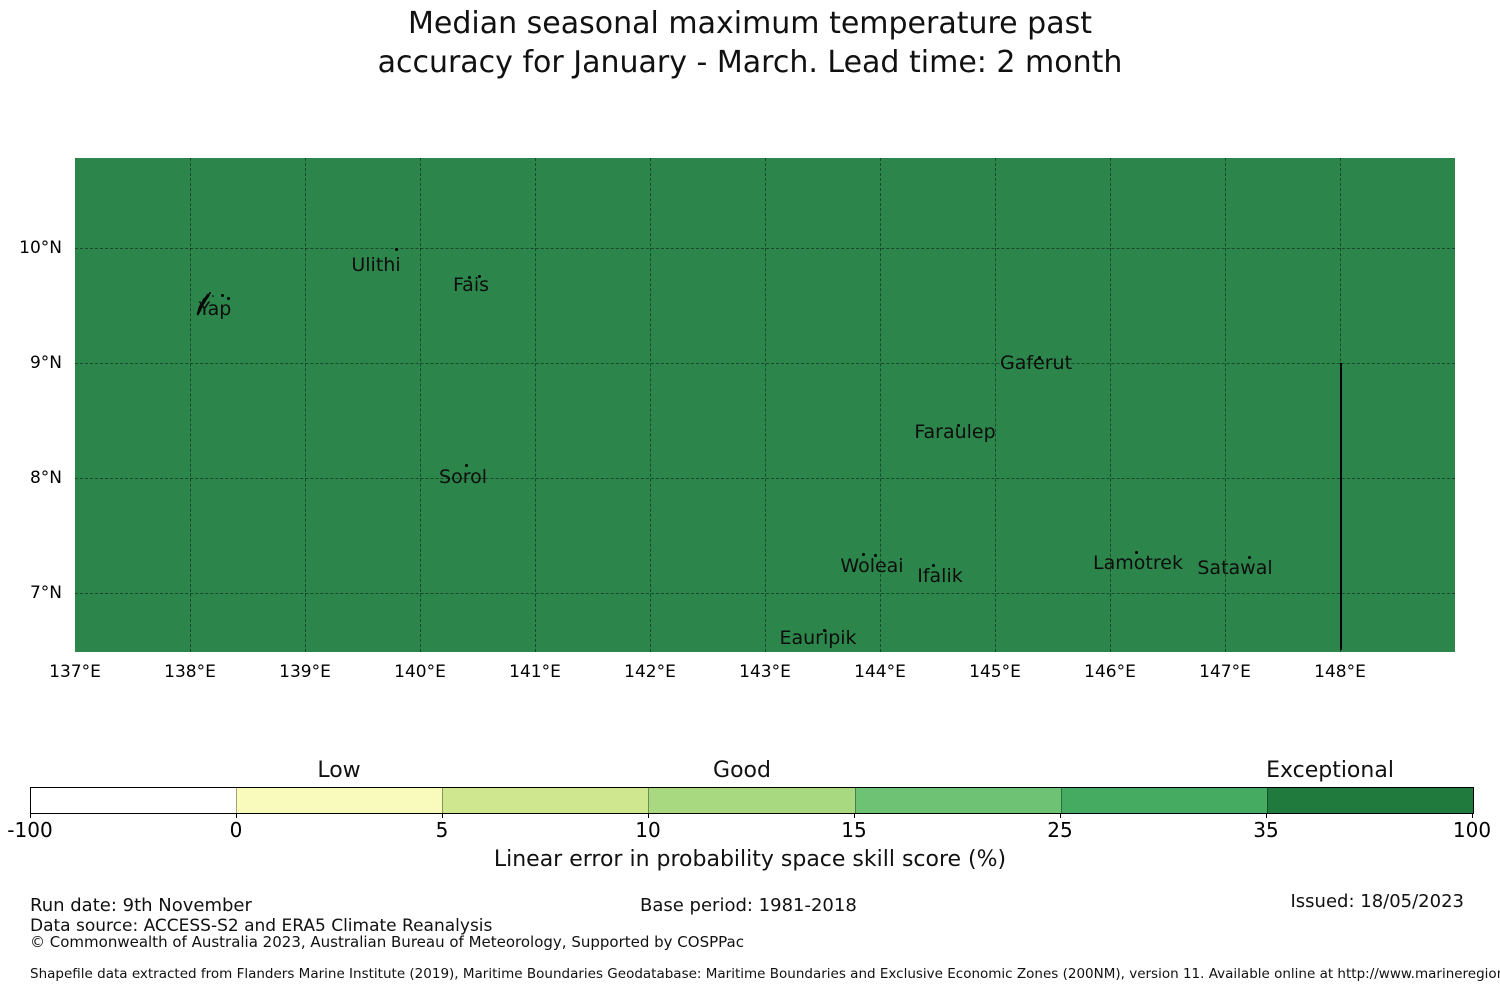 This screenshot has width=1500, height=990. Describe the element at coordinates (471, 285) in the screenshot. I see `island-label-fais: Fais` at that location.